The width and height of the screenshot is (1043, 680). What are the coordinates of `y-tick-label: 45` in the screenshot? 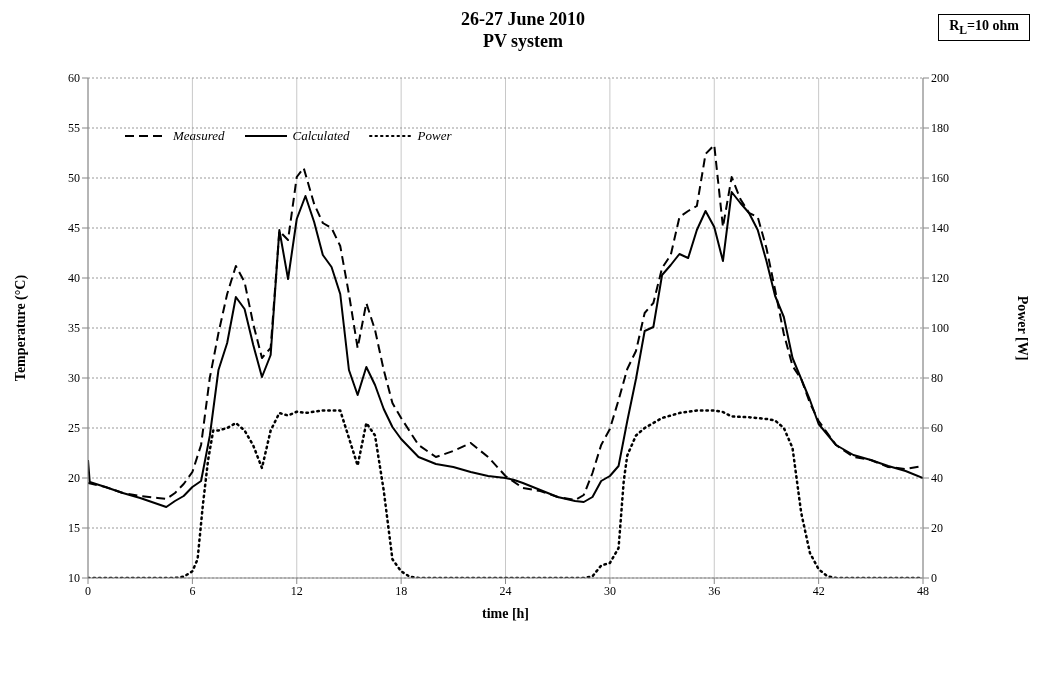 It's located at (74, 228).